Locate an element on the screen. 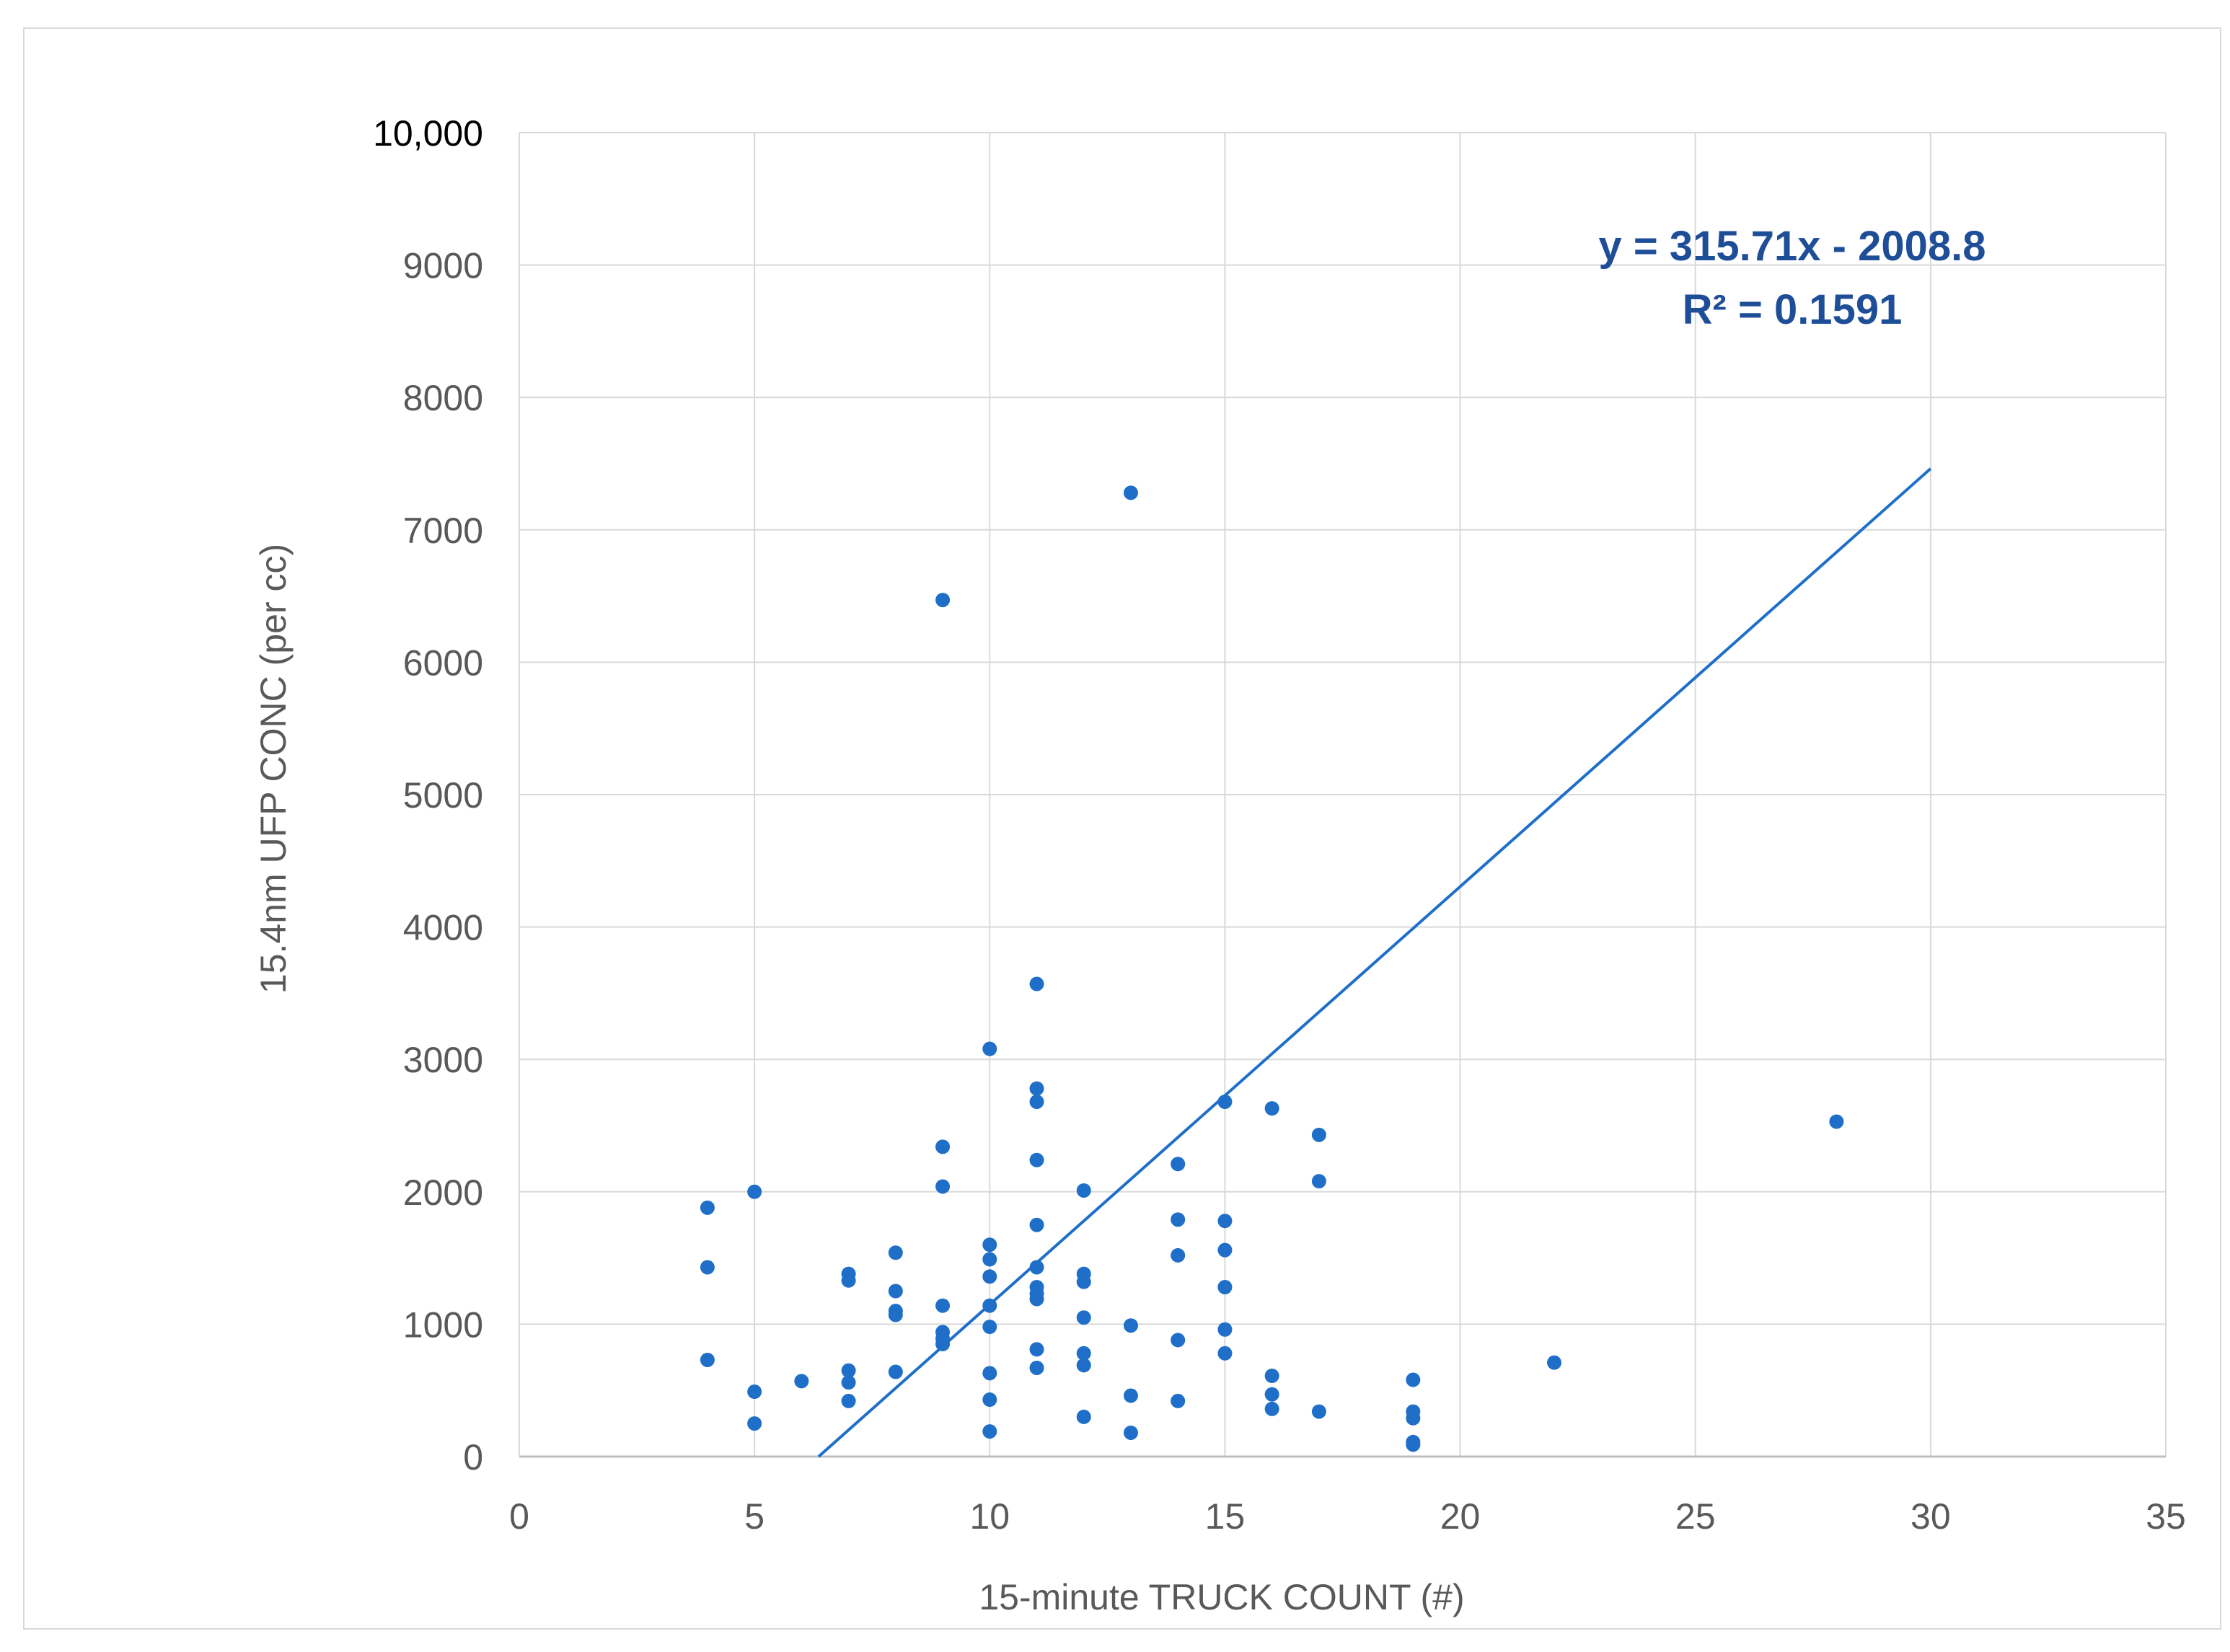 The width and height of the screenshot is (2230, 1652). trendline-r-squared: R² = 0.1591 is located at coordinates (1793, 309).